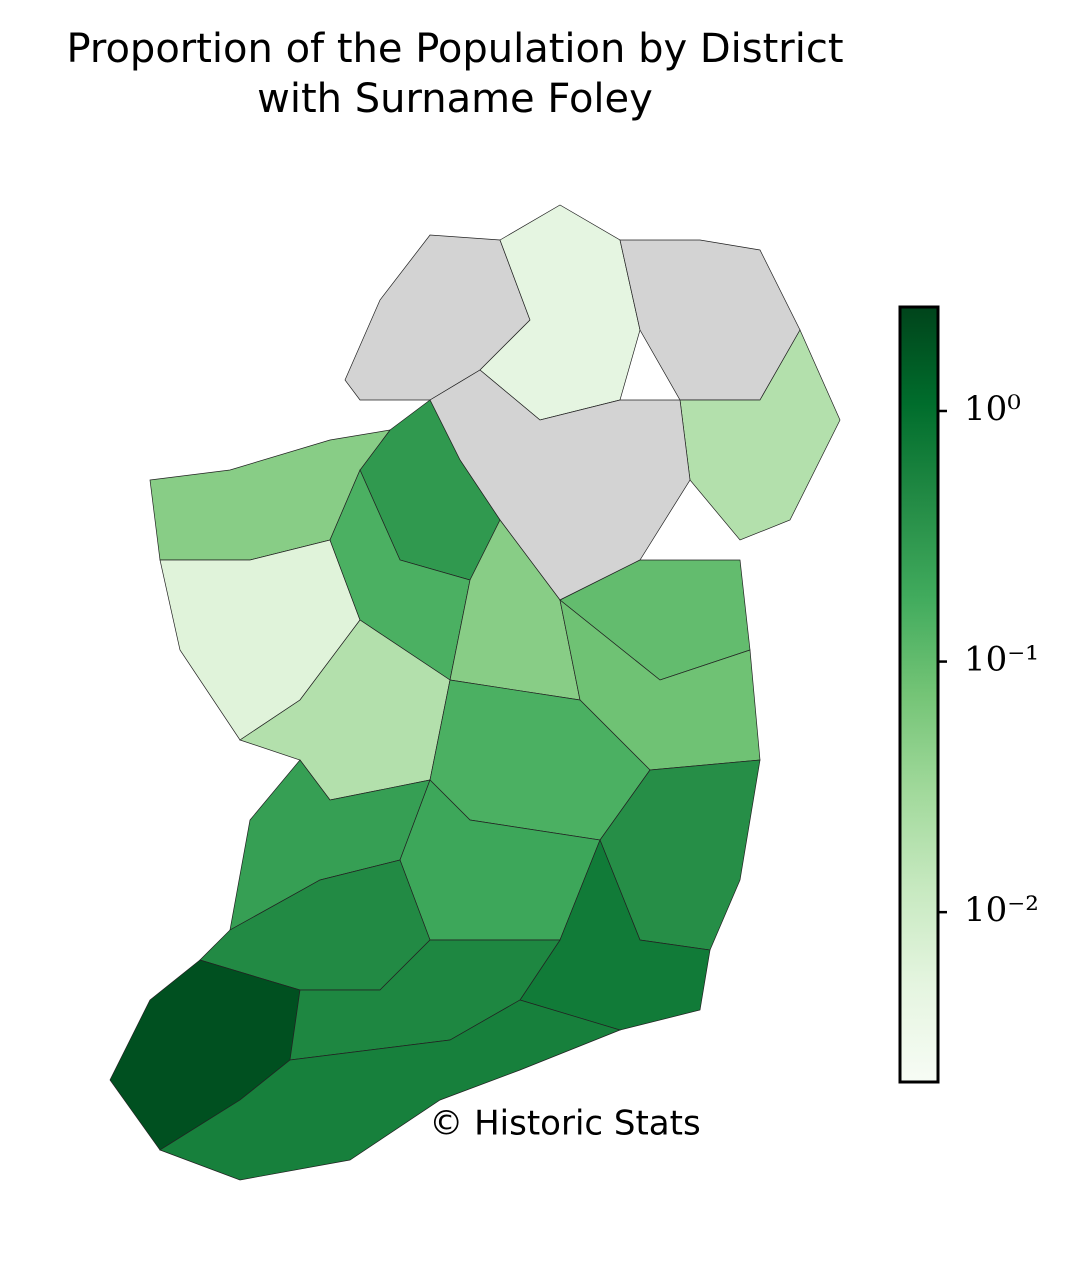 The height and width of the screenshot is (1279, 1082). Describe the element at coordinates (919, 694) in the screenshot. I see `colorbar-fill` at that location.